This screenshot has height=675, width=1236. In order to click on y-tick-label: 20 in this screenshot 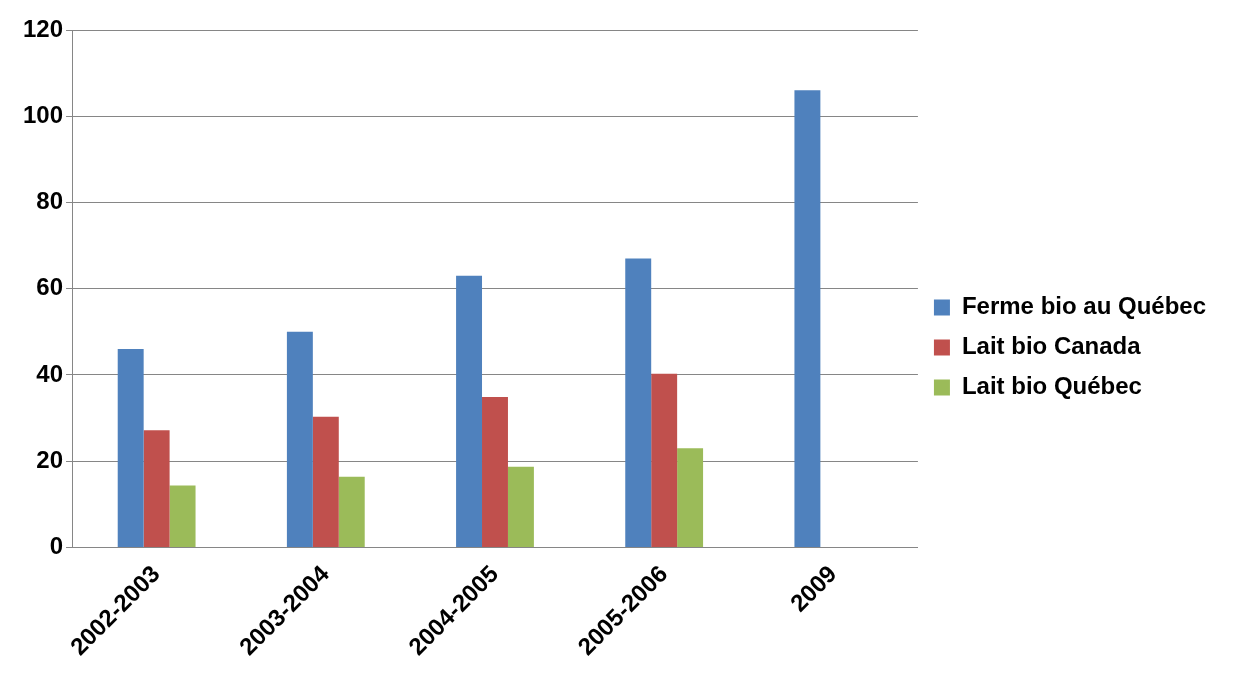, I will do `click(50, 459)`.